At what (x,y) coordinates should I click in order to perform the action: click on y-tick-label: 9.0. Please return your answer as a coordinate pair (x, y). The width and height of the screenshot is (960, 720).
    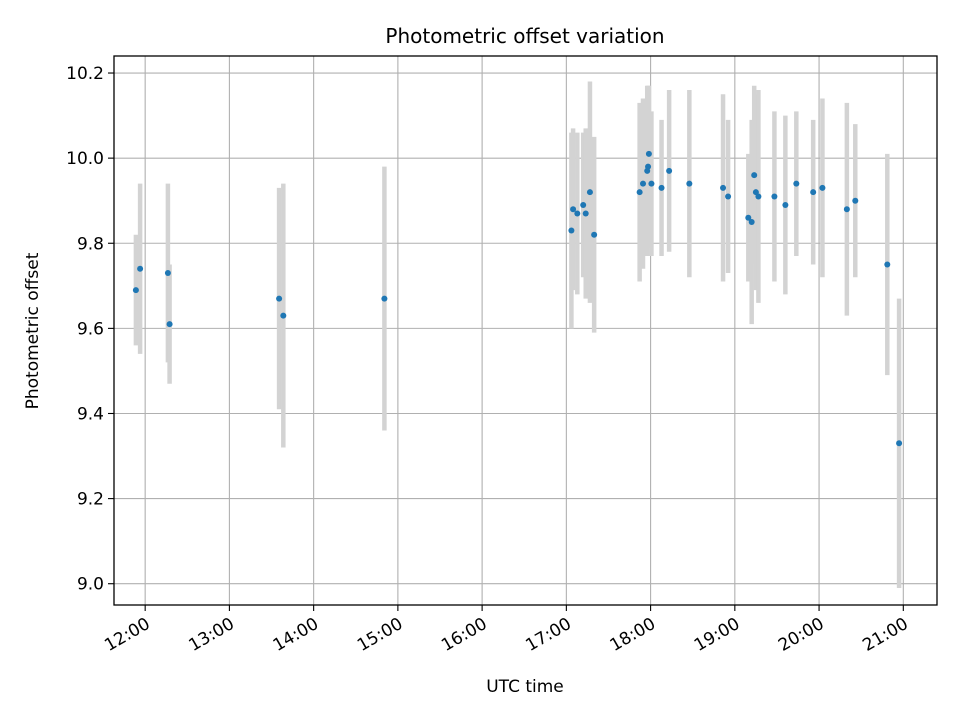
    Looking at the image, I should click on (90, 585).